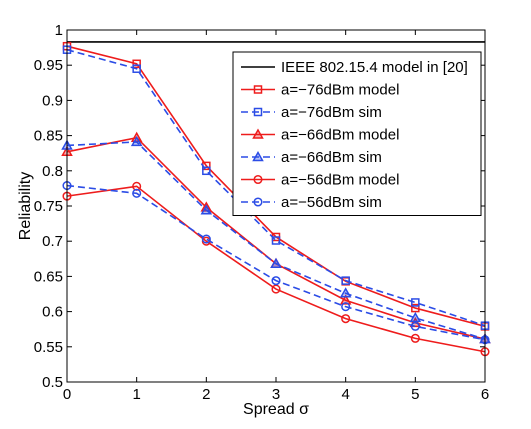 The width and height of the screenshot is (531, 429). Describe the element at coordinates (48, 136) in the screenshot. I see `y-tick-label: 0.85` at that location.